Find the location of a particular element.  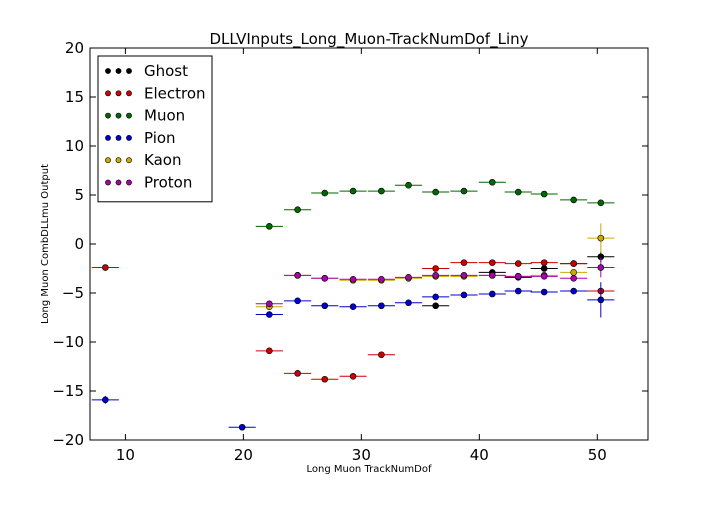

x-tick-label: 30 is located at coordinates (361, 455).